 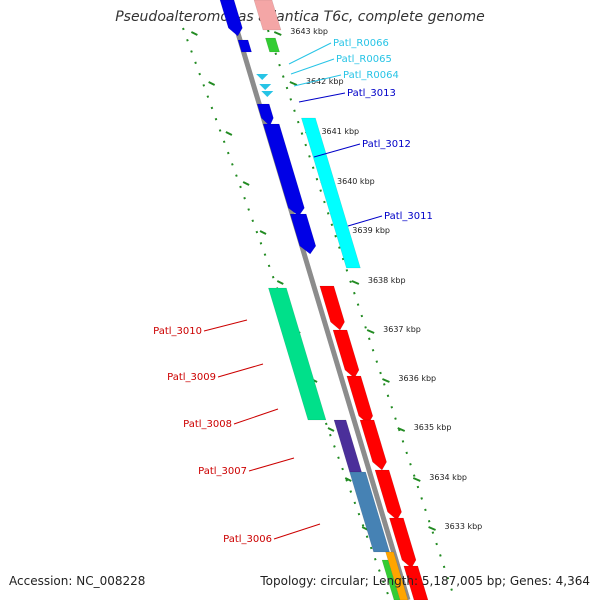 I want to click on tick-label: 3634 kbp, so click(x=448, y=477).